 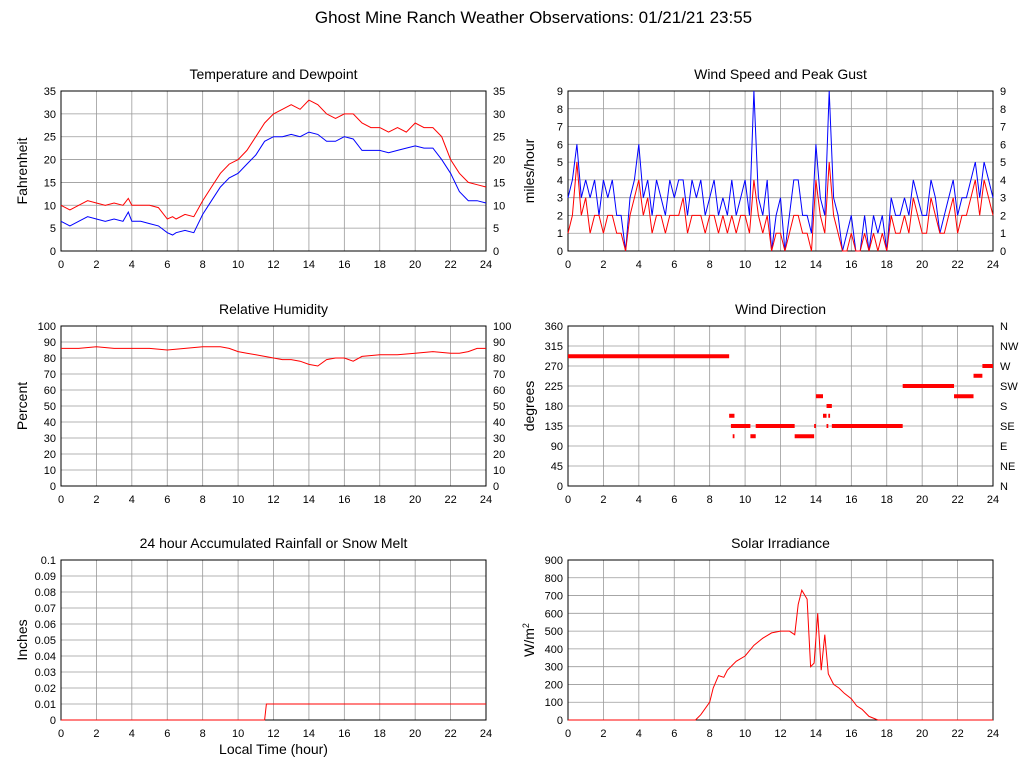 What do you see at coordinates (50, 183) in the screenshot?
I see `y-tick-label: 15` at bounding box center [50, 183].